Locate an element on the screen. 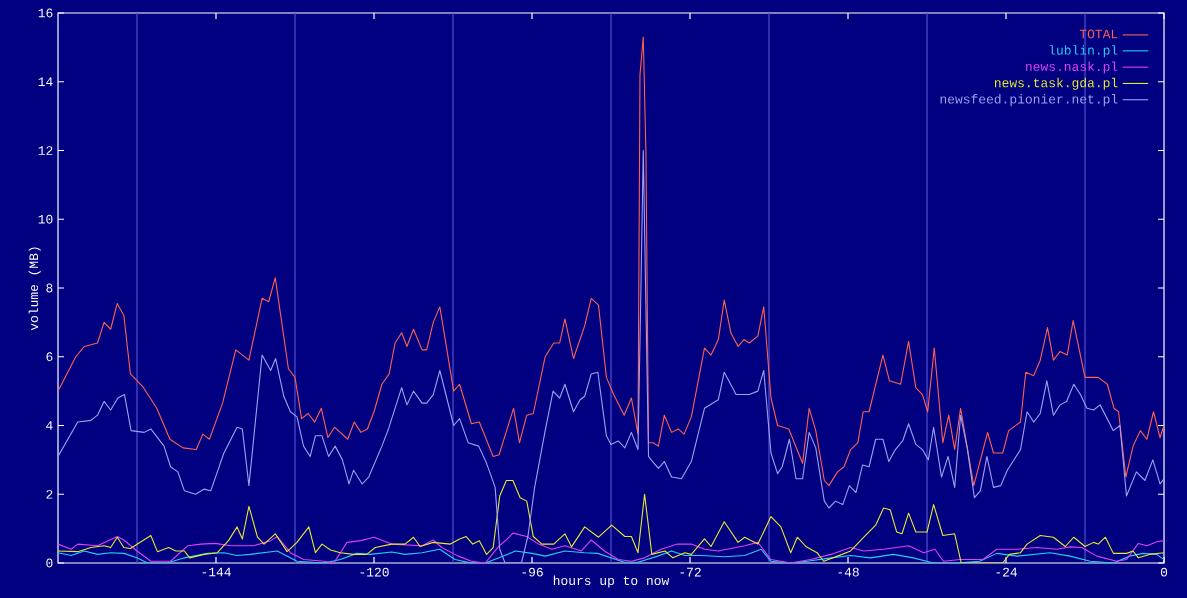 The image size is (1187, 598). x-tick-label: -144 is located at coordinates (216, 572).